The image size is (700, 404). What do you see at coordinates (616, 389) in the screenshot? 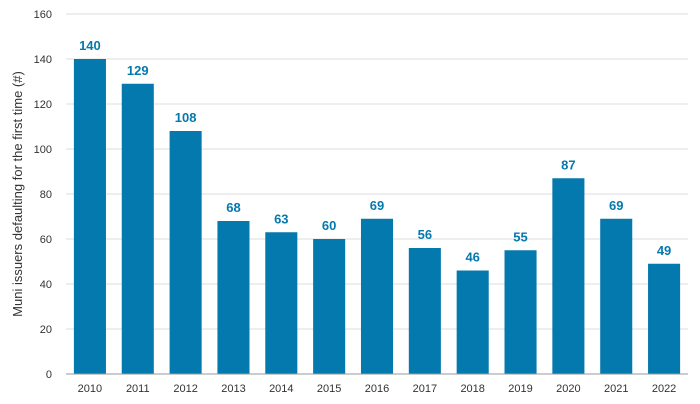
I see `x-tick-label: 2021` at bounding box center [616, 389].